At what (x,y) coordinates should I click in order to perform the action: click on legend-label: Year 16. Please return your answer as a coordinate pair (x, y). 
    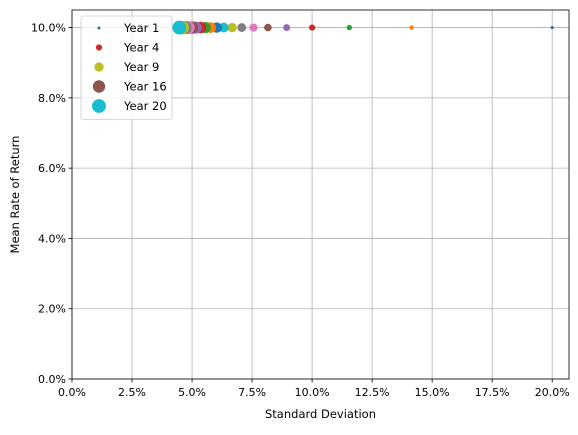
    Looking at the image, I should click on (145, 87).